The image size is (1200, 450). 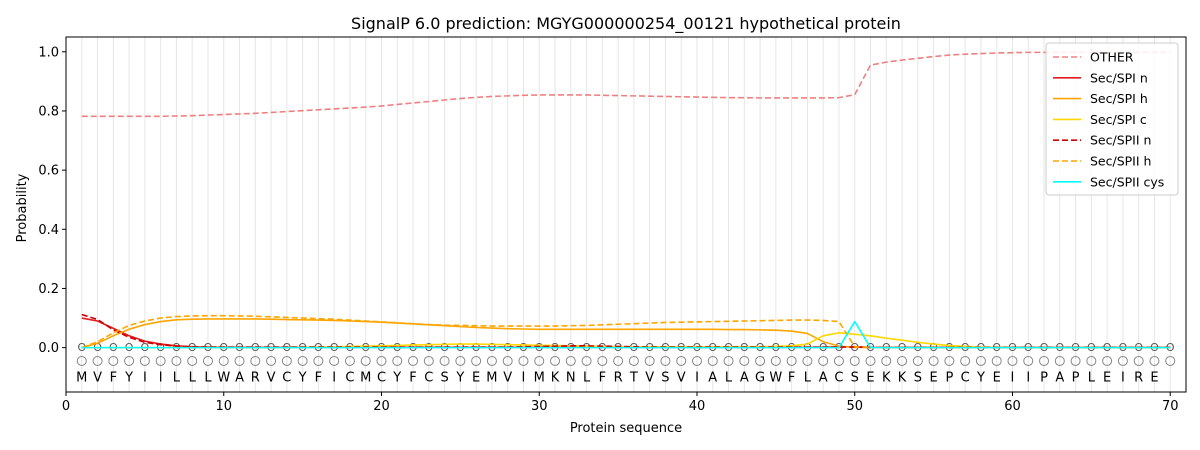 What do you see at coordinates (1170, 347) in the screenshot?
I see `region-marker-label: O` at bounding box center [1170, 347].